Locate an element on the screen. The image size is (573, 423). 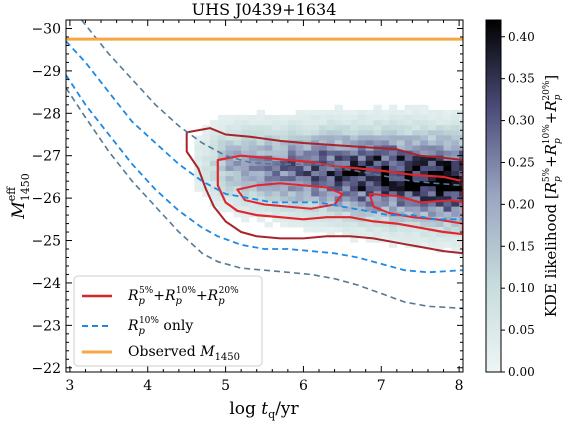
y-tick-label: −22 is located at coordinates (46, 369).